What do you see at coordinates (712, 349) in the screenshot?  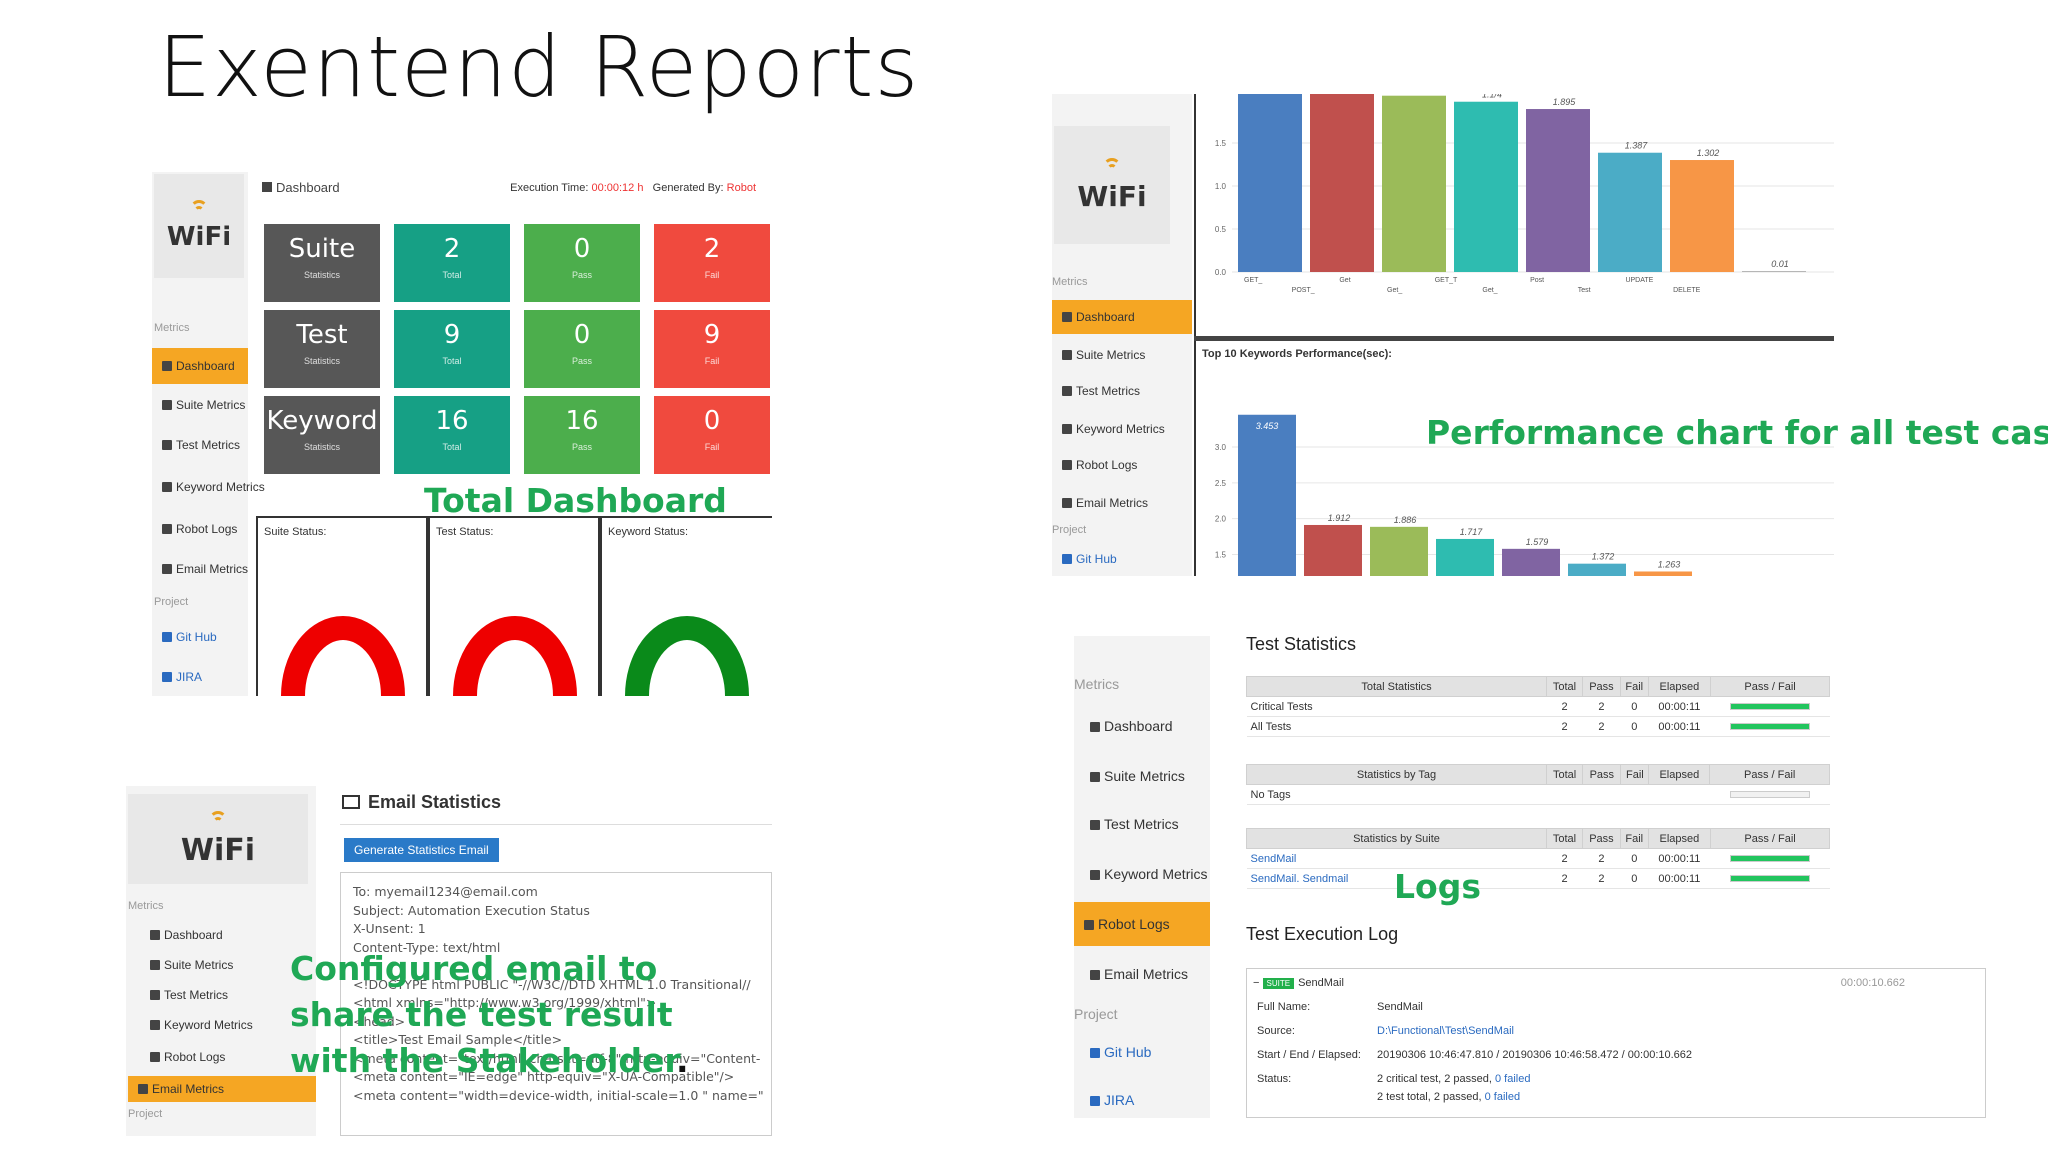 I see `test-fail-tile: 9 Fail` at bounding box center [712, 349].